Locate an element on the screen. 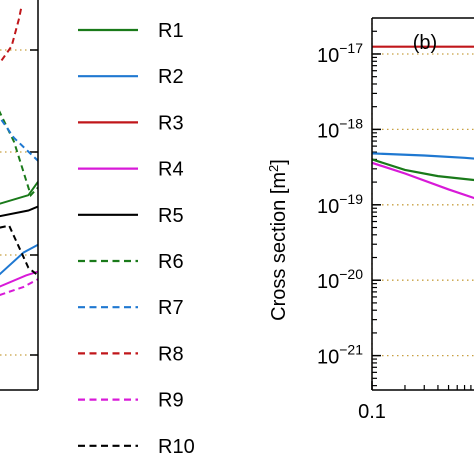 This screenshot has width=474, height=474. left-series-r7 is located at coordinates (19, 139).